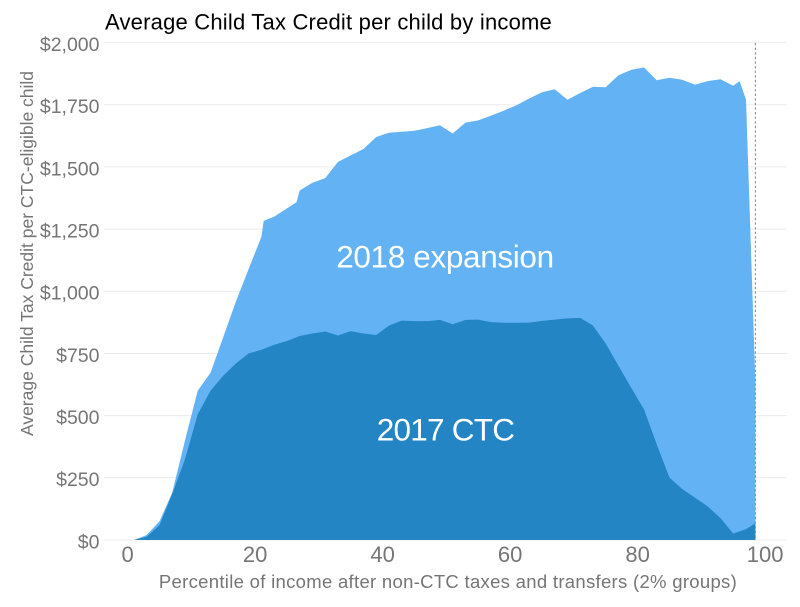  What do you see at coordinates (70, 45) in the screenshot?
I see `svg-text: $2,000` at bounding box center [70, 45].